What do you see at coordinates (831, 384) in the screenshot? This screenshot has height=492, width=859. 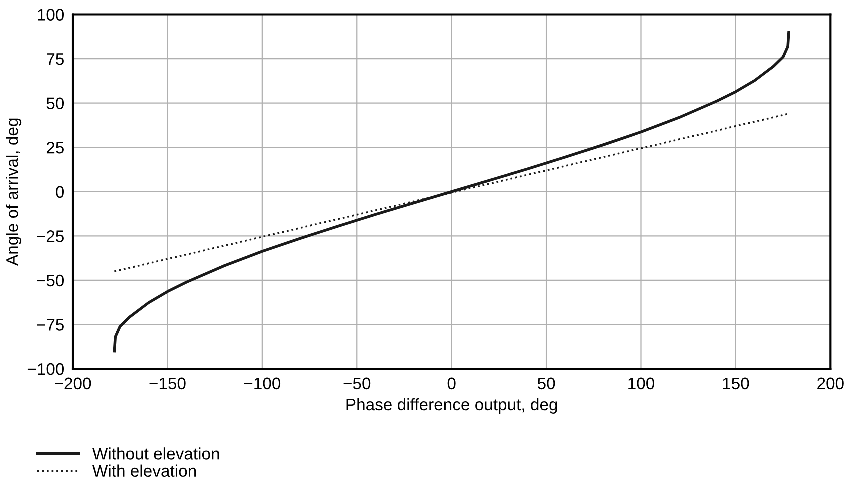 I see `x-tick-label: 200` at bounding box center [831, 384].